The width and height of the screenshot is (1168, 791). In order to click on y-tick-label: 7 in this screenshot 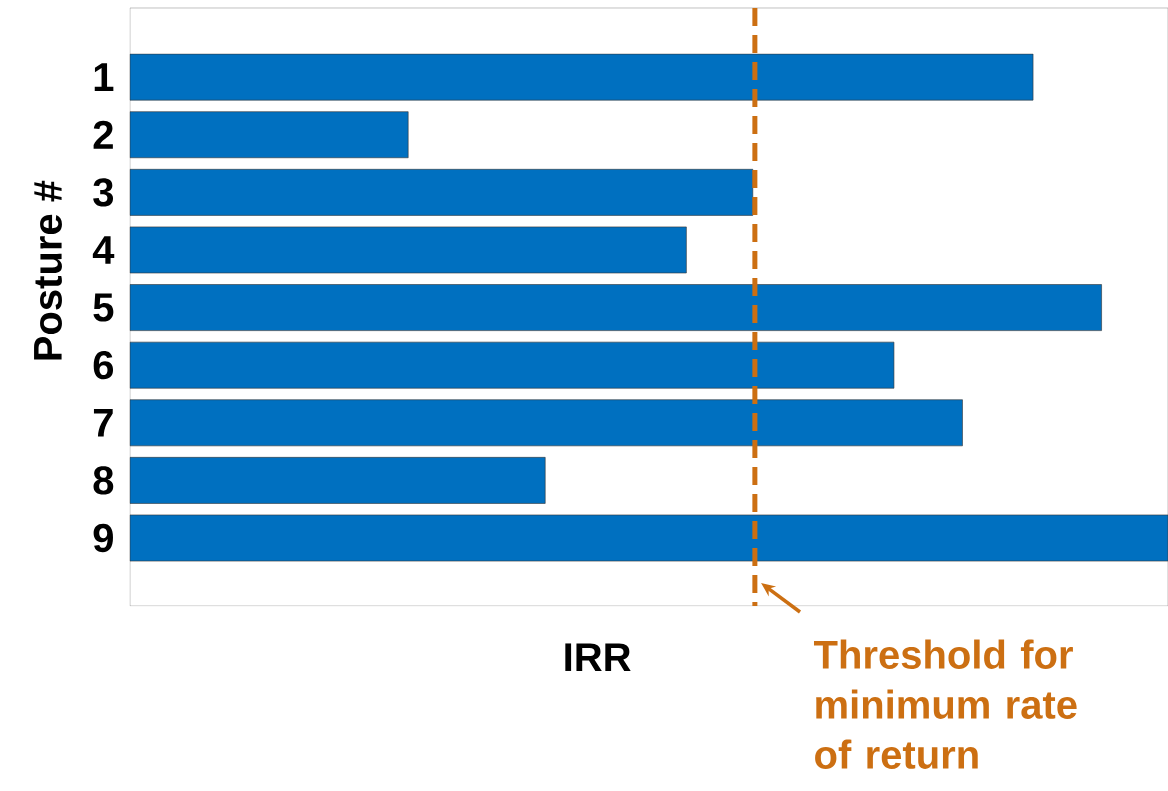, I will do `click(103, 423)`.